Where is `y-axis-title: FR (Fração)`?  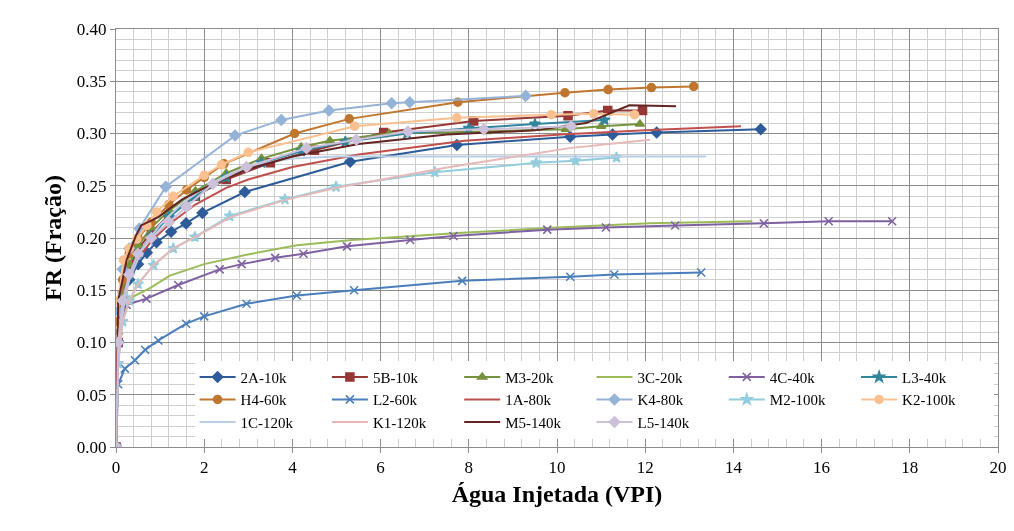 y-axis-title: FR (Fração) is located at coordinates (52, 238).